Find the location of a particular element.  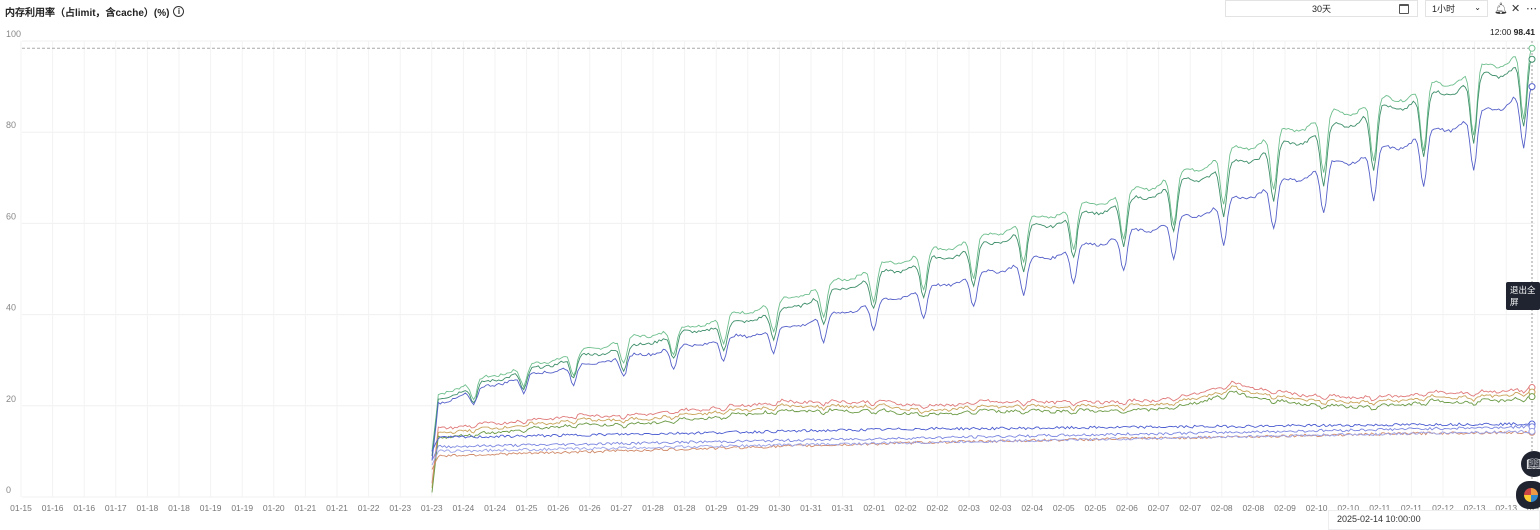

x-tick-label: 01-22 is located at coordinates (369, 508).